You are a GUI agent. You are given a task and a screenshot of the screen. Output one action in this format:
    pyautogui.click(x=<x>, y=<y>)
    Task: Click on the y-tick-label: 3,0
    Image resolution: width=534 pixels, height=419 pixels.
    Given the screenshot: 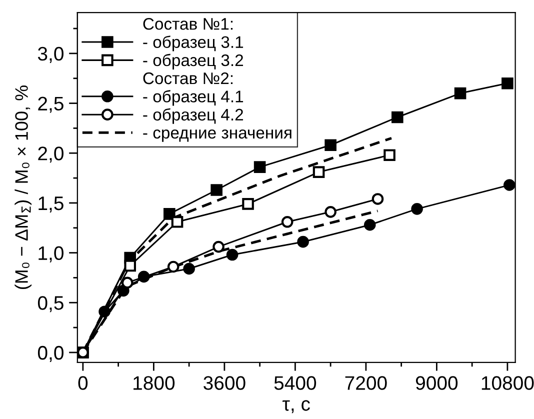 What is the action you would take?
    pyautogui.click(x=51, y=54)
    